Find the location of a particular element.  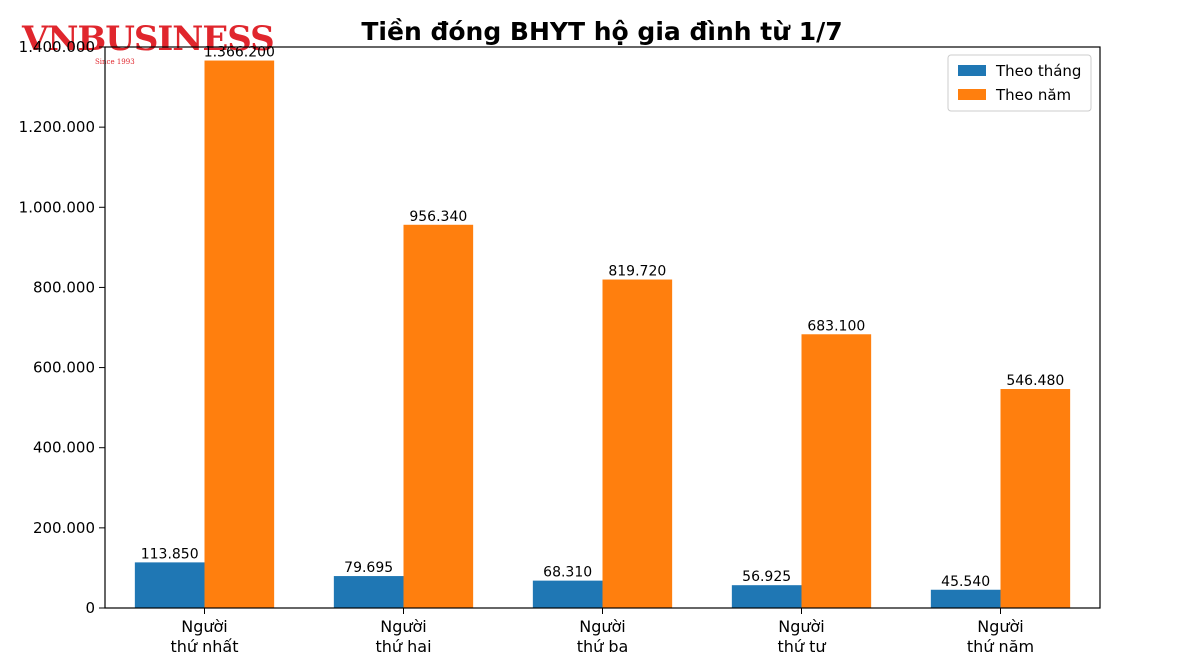

legend-label-theo-nam: Theo năm is located at coordinates (1033, 95).